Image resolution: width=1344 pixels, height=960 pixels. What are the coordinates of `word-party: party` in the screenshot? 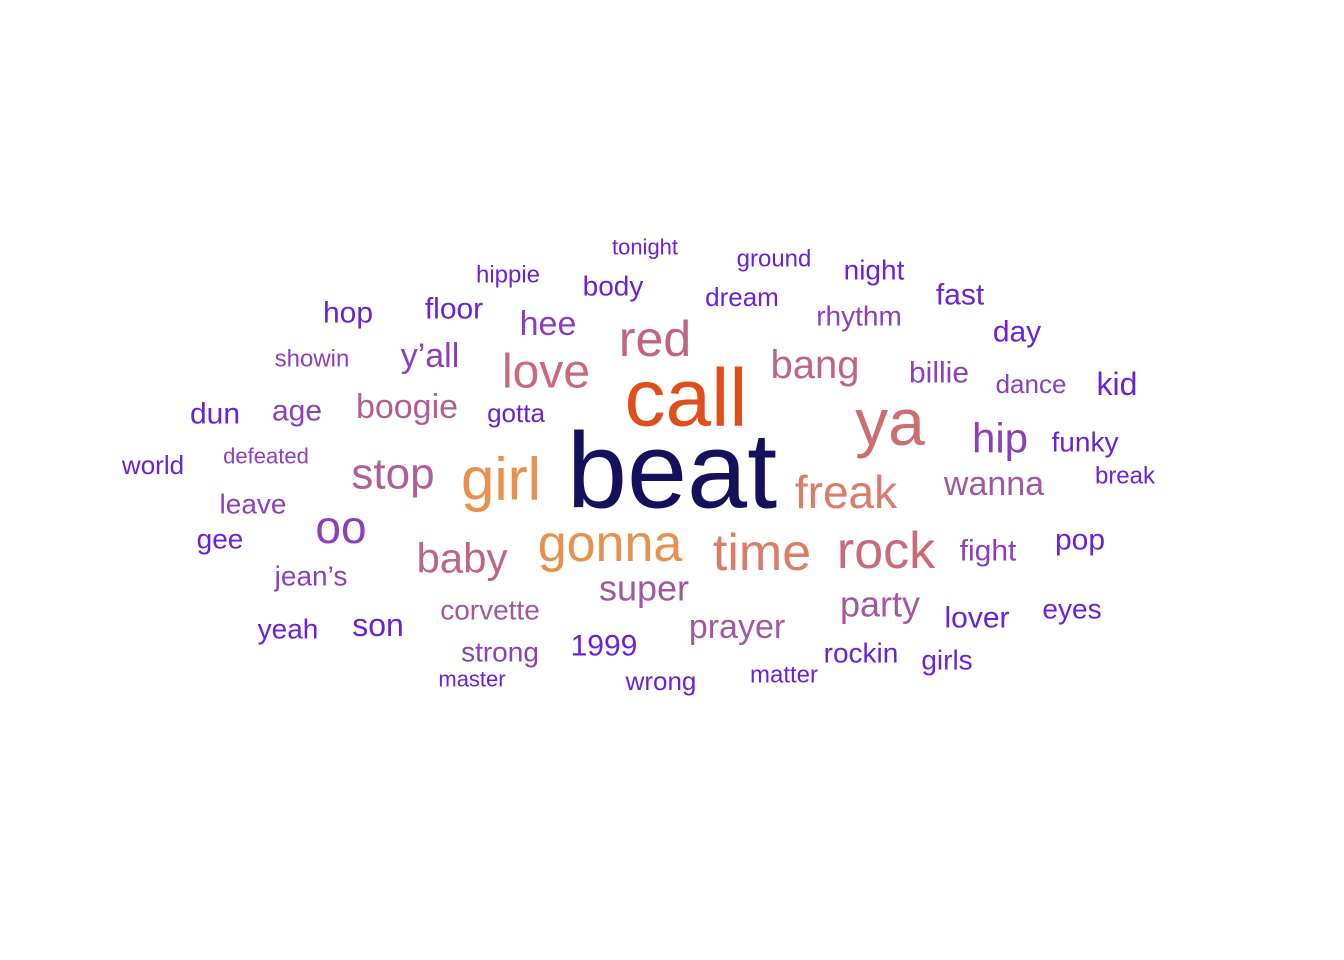 It's located at (880, 604).